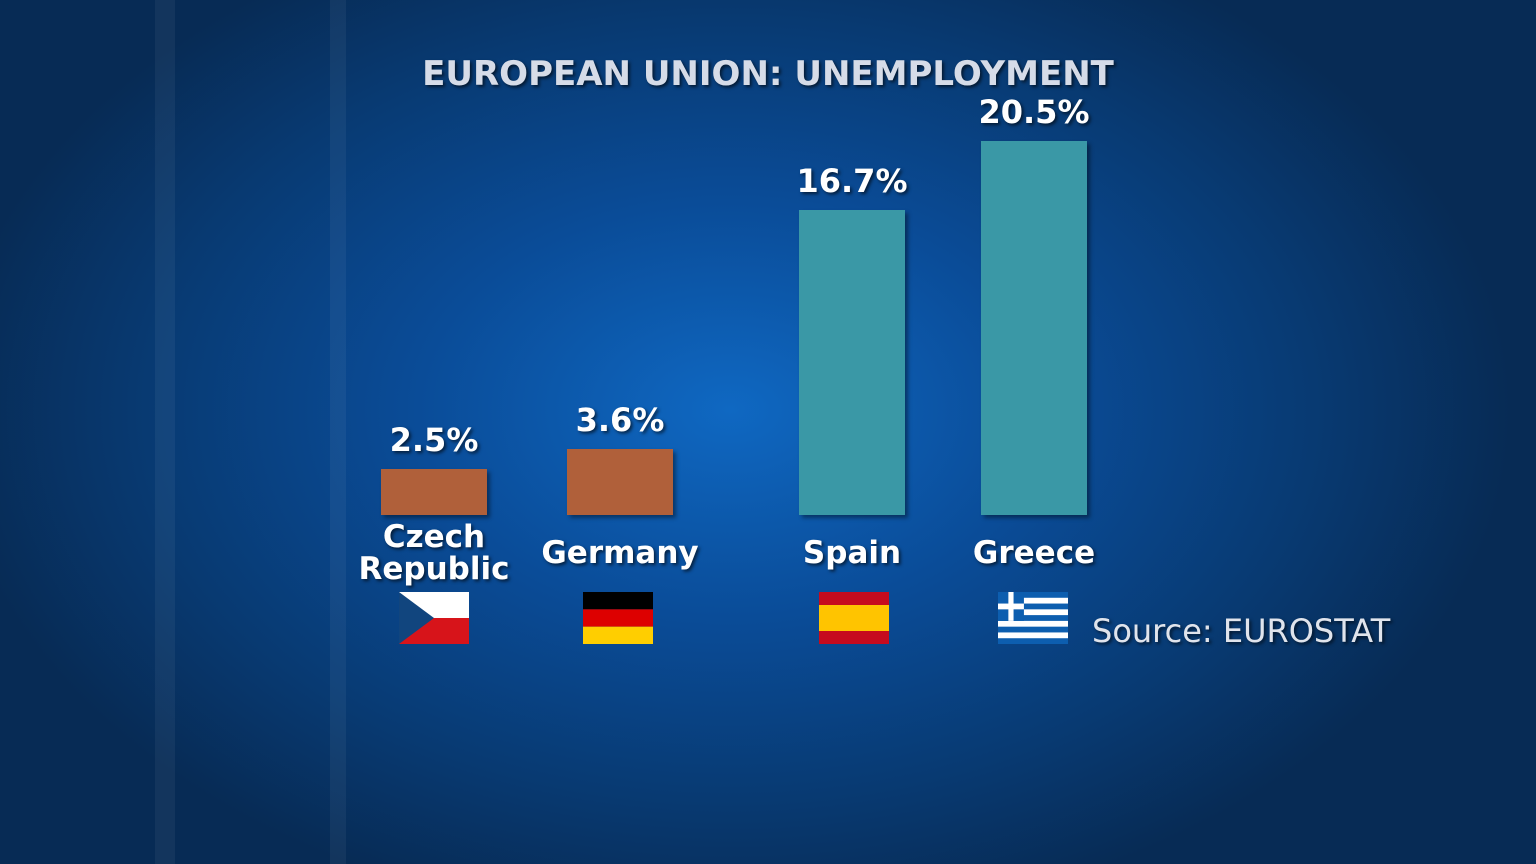 This screenshot has width=1536, height=864. I want to click on category-label: Germany, so click(620, 553).